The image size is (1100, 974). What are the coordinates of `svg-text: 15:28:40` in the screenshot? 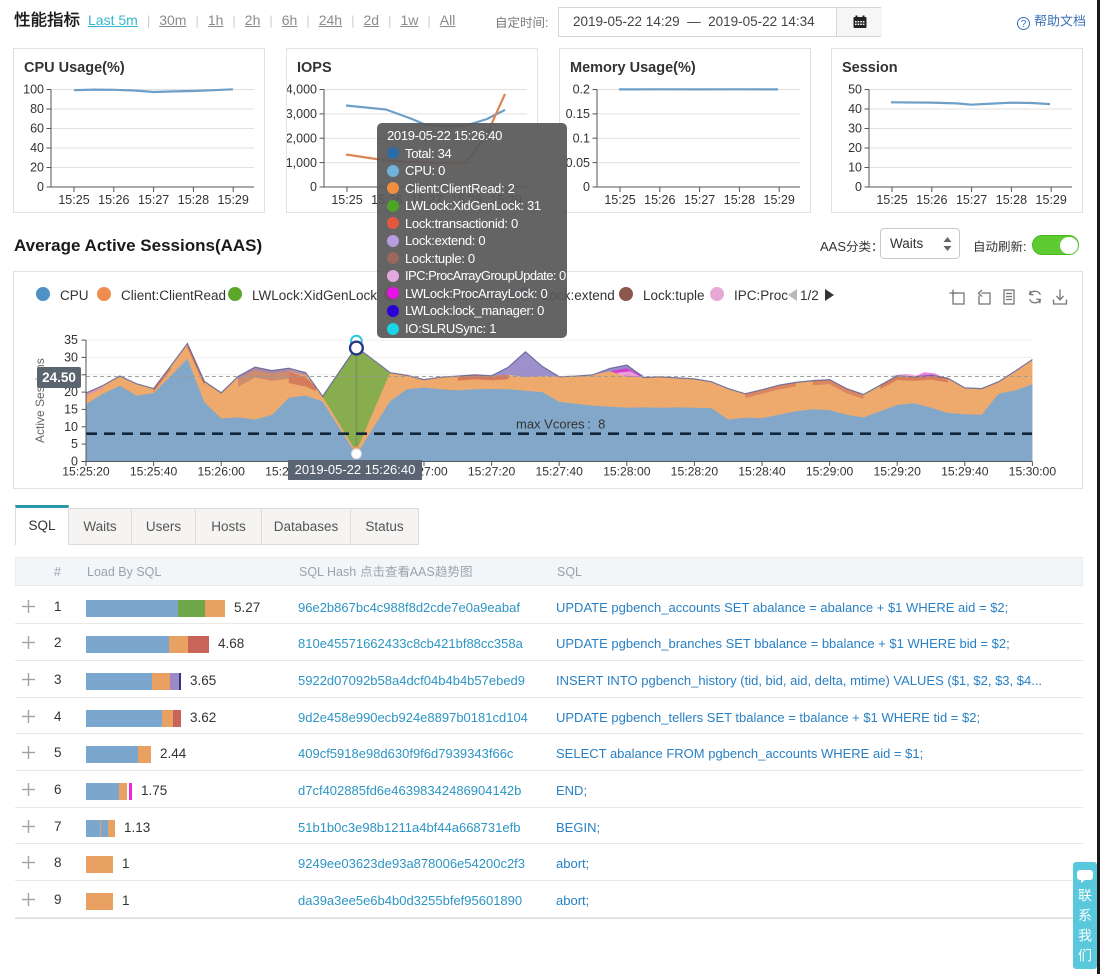 It's located at (762, 472).